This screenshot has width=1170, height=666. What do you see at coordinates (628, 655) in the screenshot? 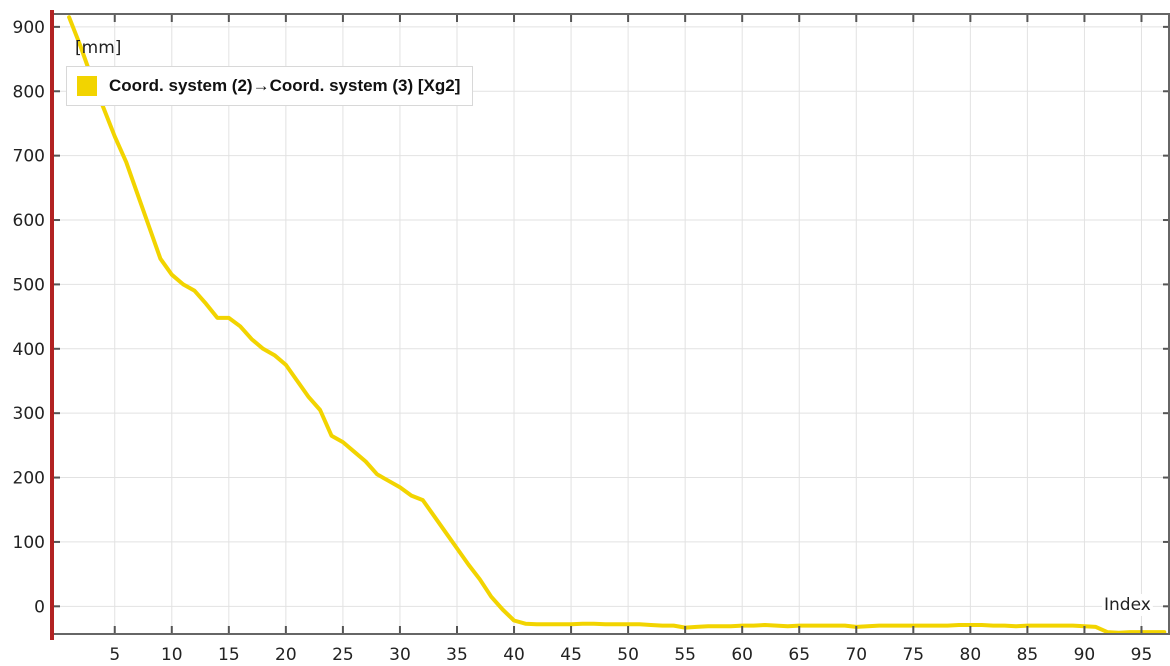
I see `x-tick-label: 50` at bounding box center [628, 655].